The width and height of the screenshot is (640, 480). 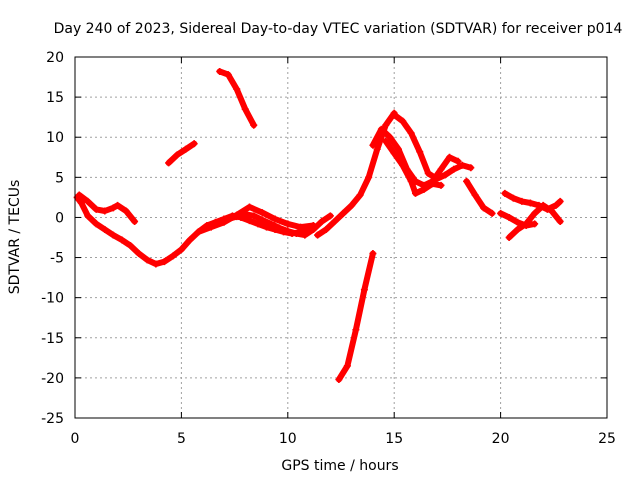 What do you see at coordinates (75, 439) in the screenshot?
I see `x-tick-label: 0` at bounding box center [75, 439].